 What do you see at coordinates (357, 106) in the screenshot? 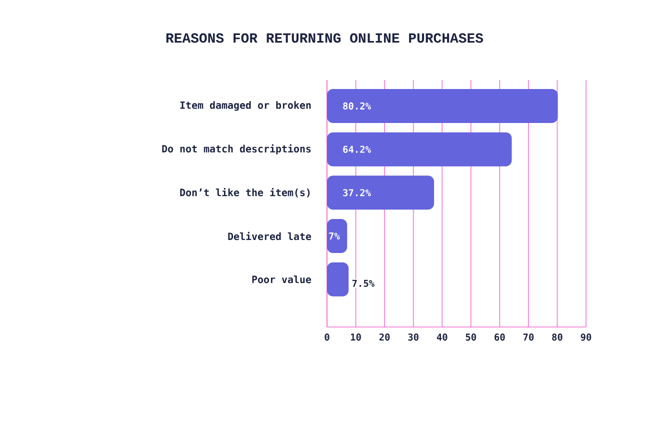
I see `data-label: 80.2%` at bounding box center [357, 106].